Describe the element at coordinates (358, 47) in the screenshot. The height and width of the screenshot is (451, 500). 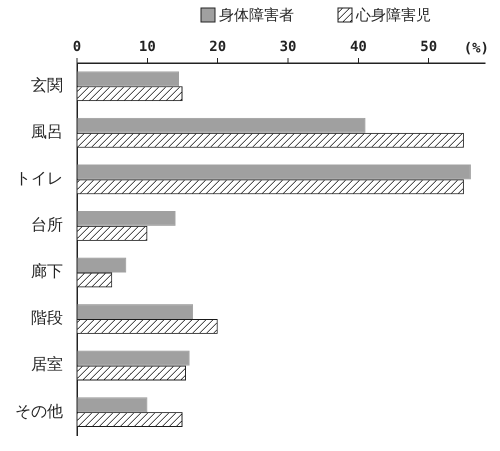
I see `x-tick-label: 40` at that location.